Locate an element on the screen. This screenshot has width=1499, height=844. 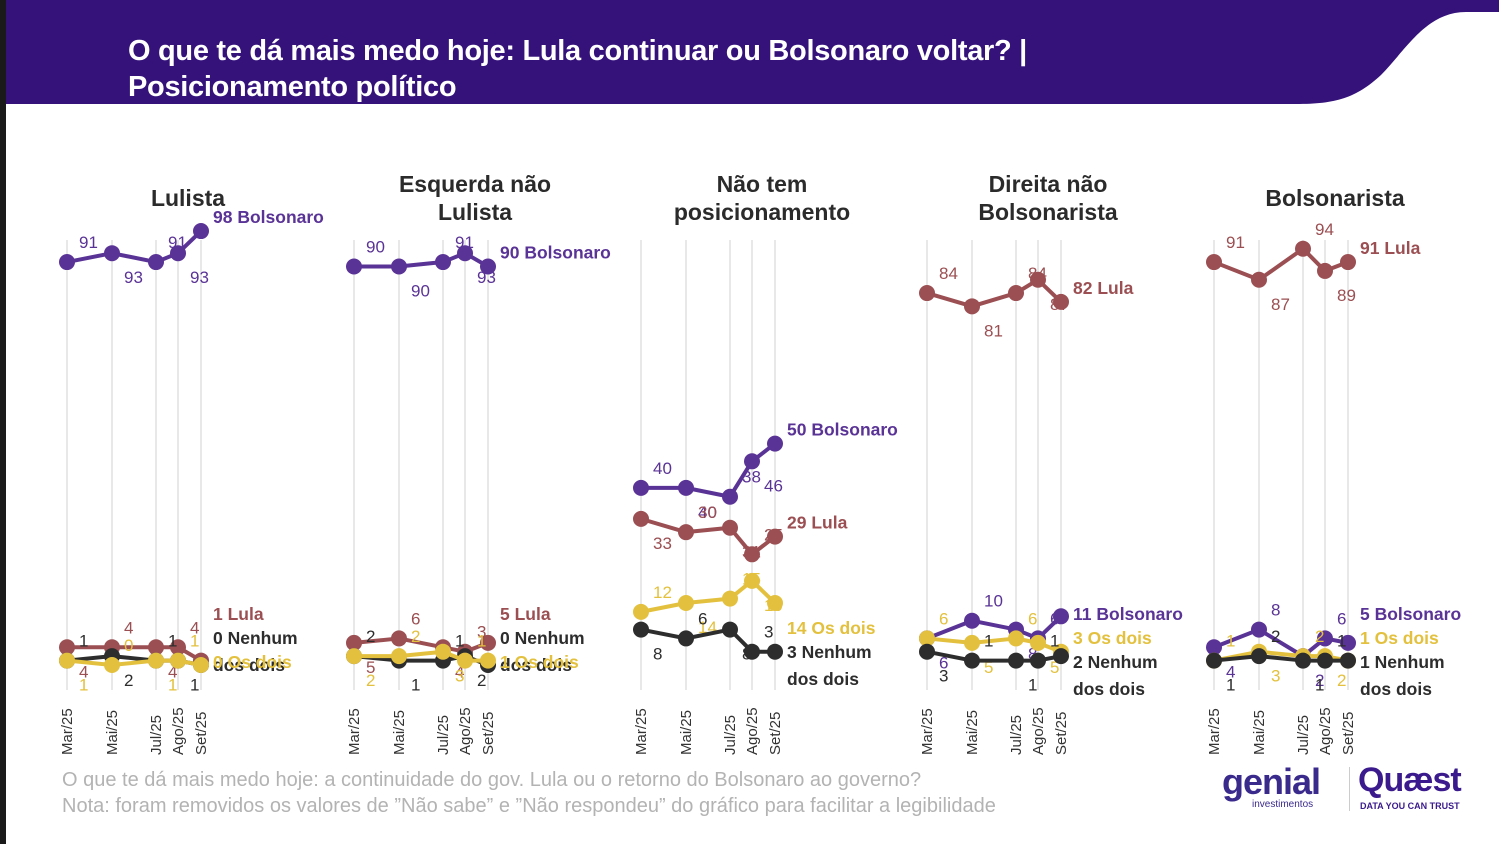
data-label: 6 is located at coordinates (1032, 618).